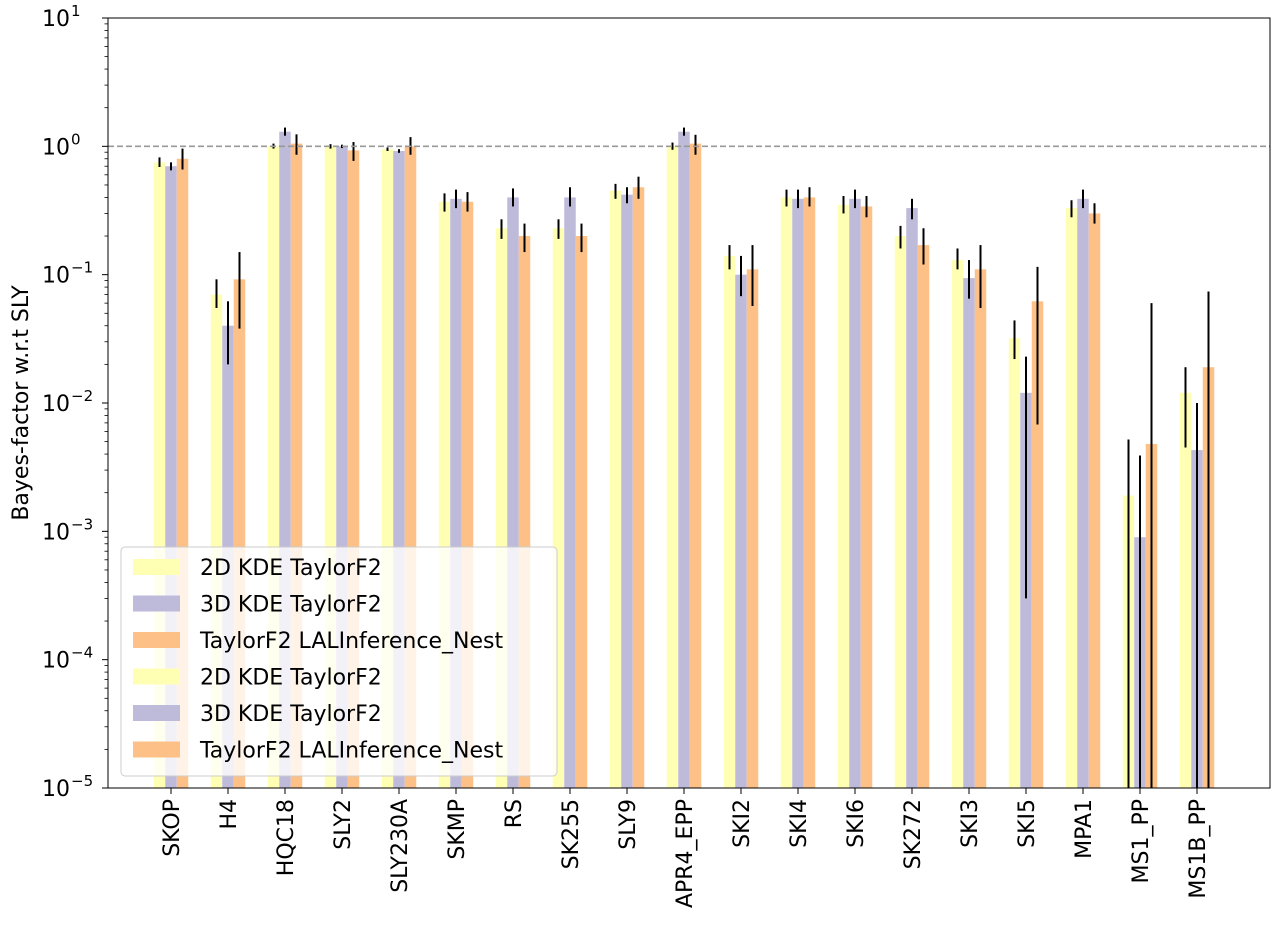 Image resolution: width=1280 pixels, height=932 pixels. I want to click on bar-sly230a-s2, so click(410, 467).